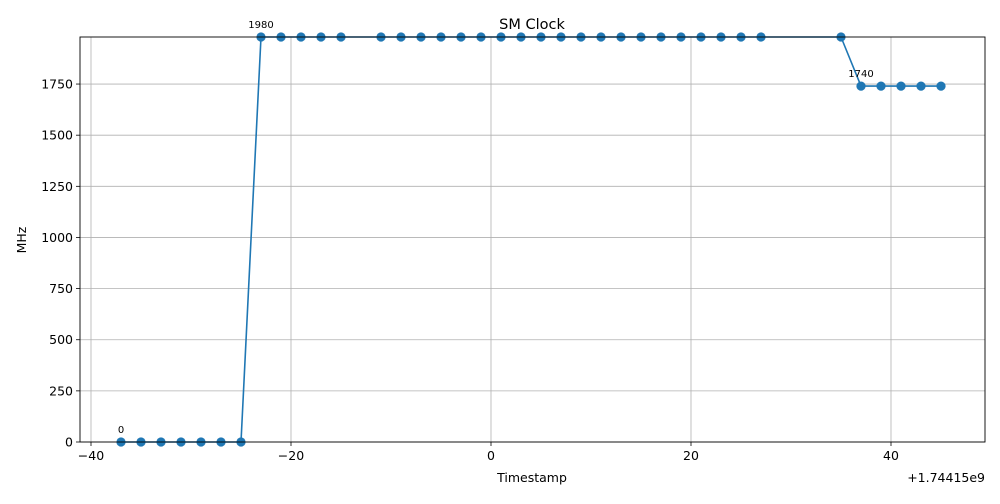 Image resolution: width=1000 pixels, height=504 pixels. I want to click on x-tick-label: −20, so click(291, 455).